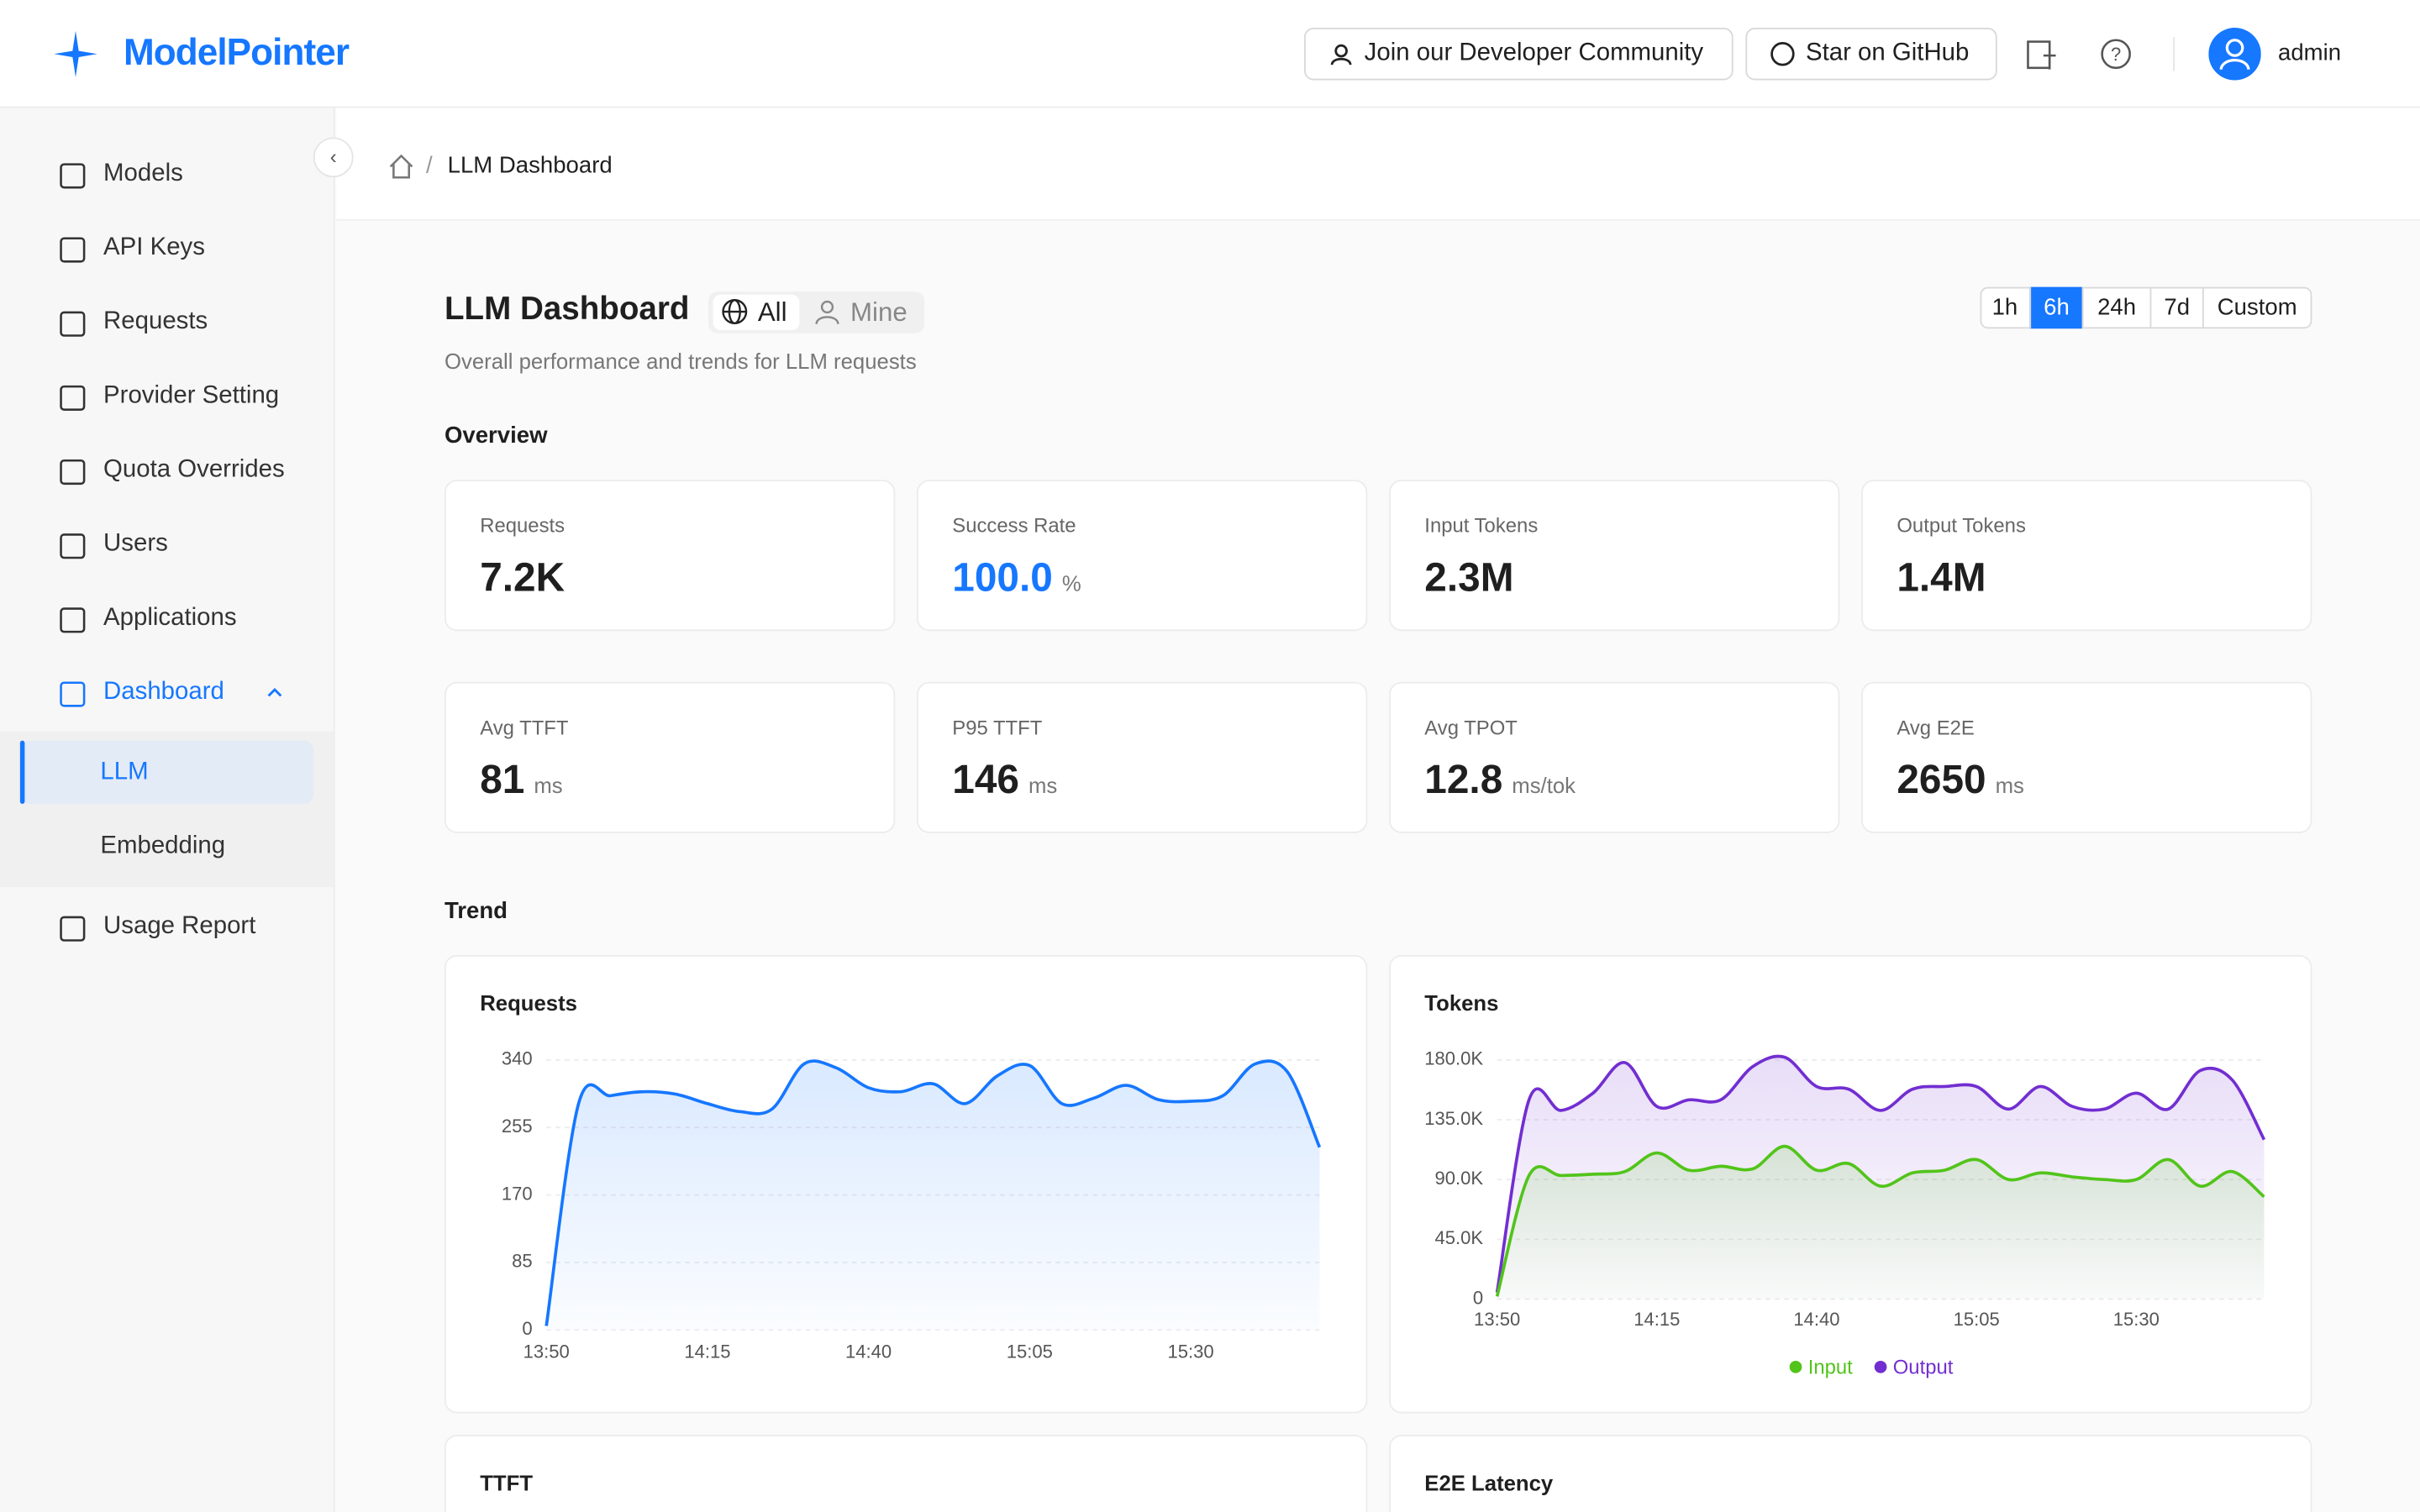 The width and height of the screenshot is (2420, 1512). I want to click on stat-label: Success Rate, so click(1014, 525).